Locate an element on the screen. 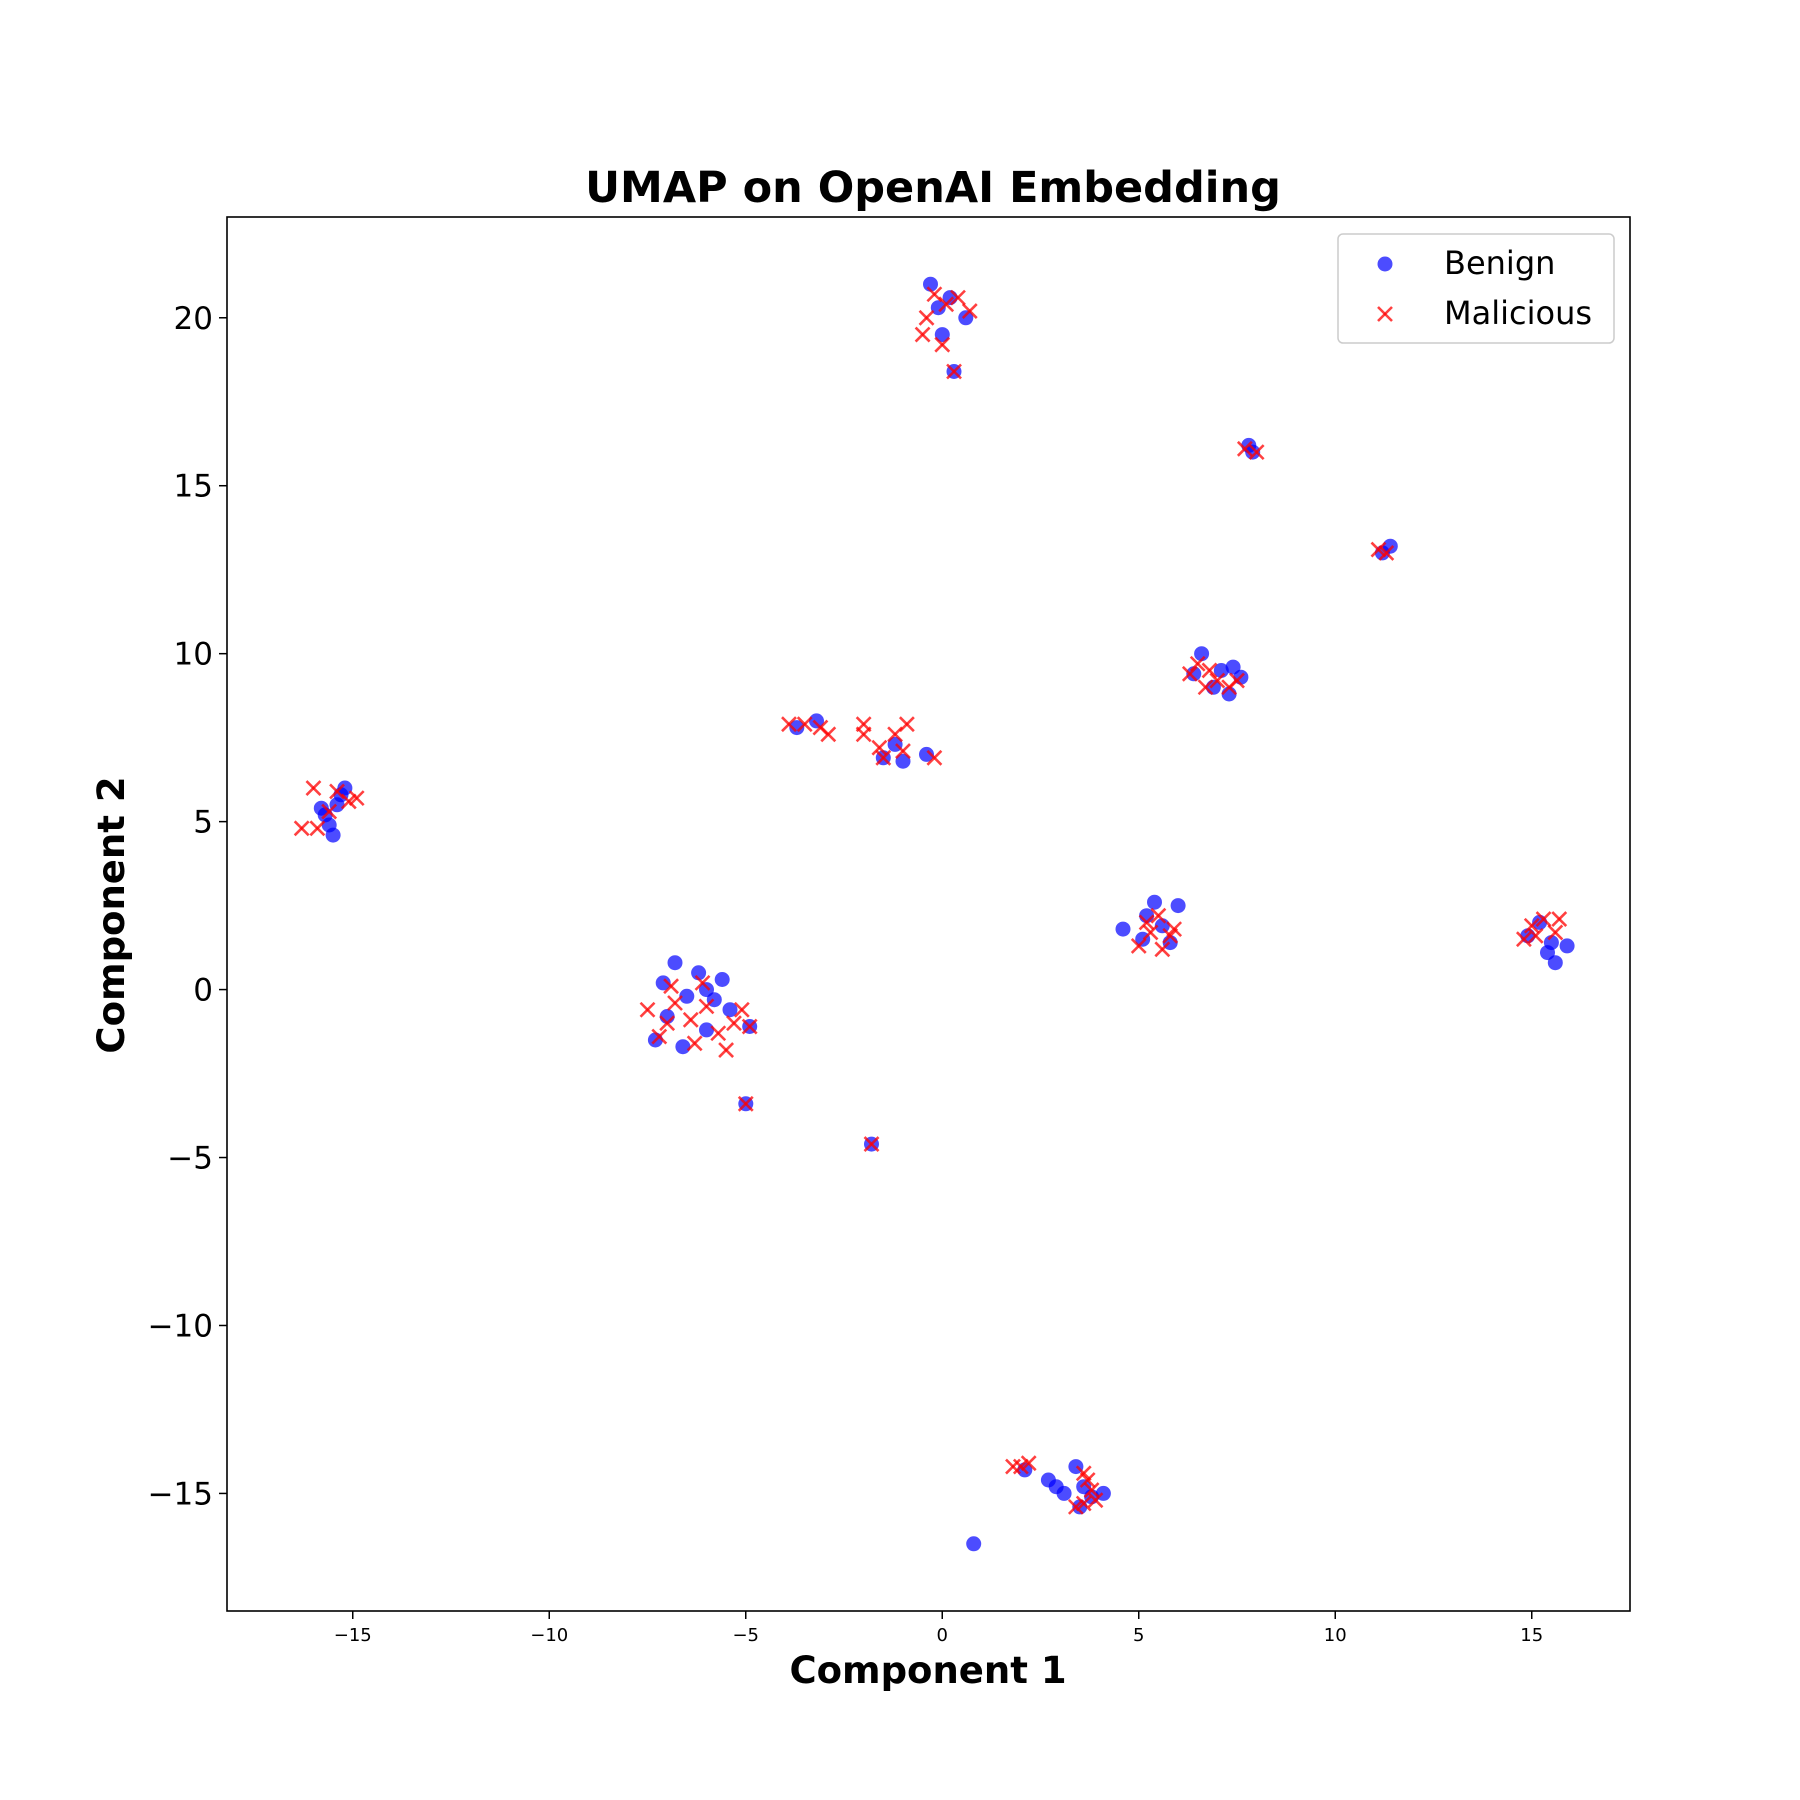  y-tick-label: 0 is located at coordinates (203, 991).